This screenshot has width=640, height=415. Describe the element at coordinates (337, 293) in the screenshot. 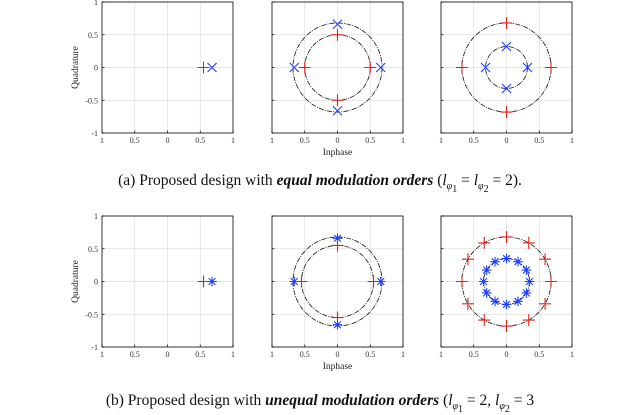

I see `plot-b2: 1 0.5 0 0.5 1 Inphase` at that location.